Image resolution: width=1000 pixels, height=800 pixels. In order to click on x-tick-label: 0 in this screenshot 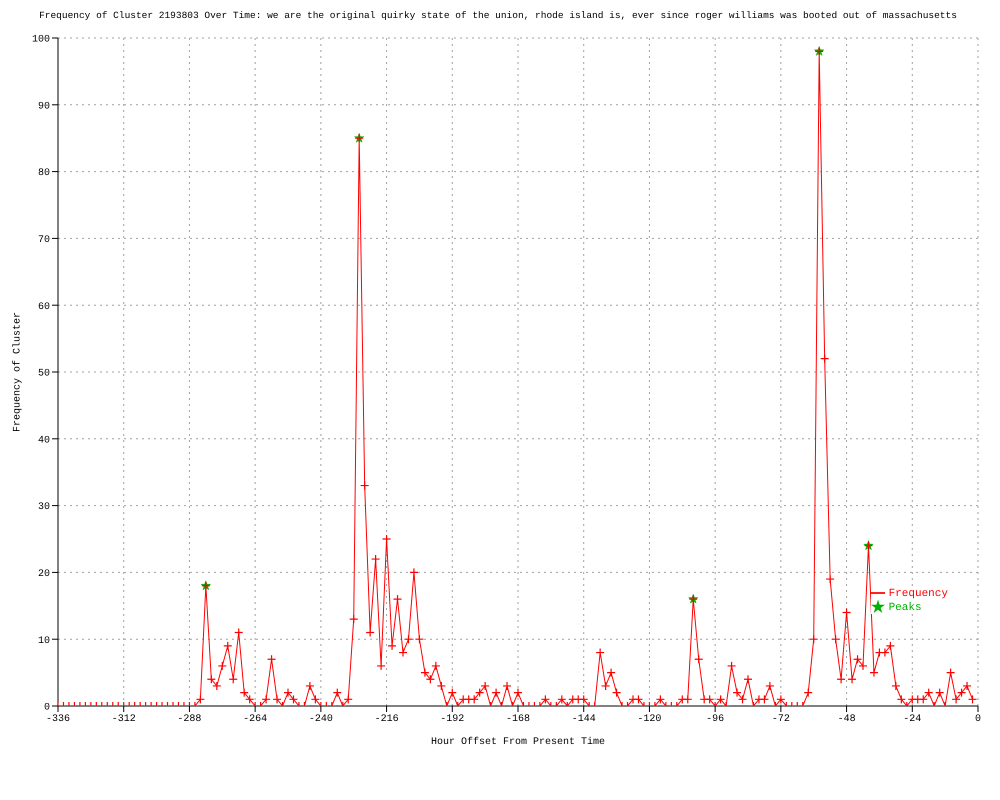, I will do `click(978, 720)`.